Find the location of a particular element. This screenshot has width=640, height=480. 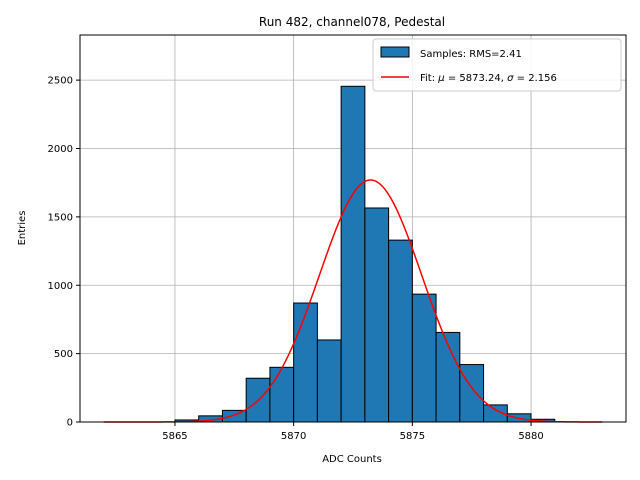

chart-title: Run 482, channel078, Pedestal is located at coordinates (352, 22).